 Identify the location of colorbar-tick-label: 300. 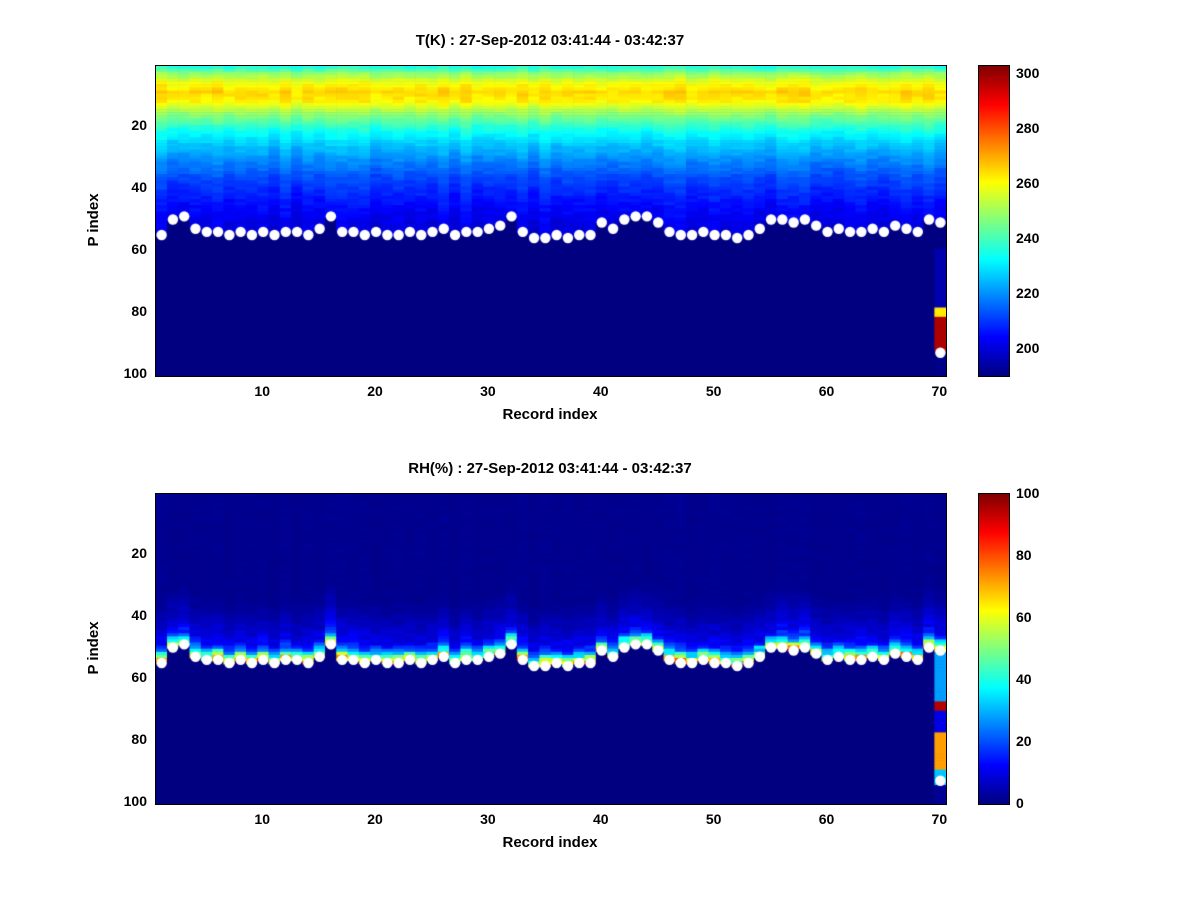
(1028, 73).